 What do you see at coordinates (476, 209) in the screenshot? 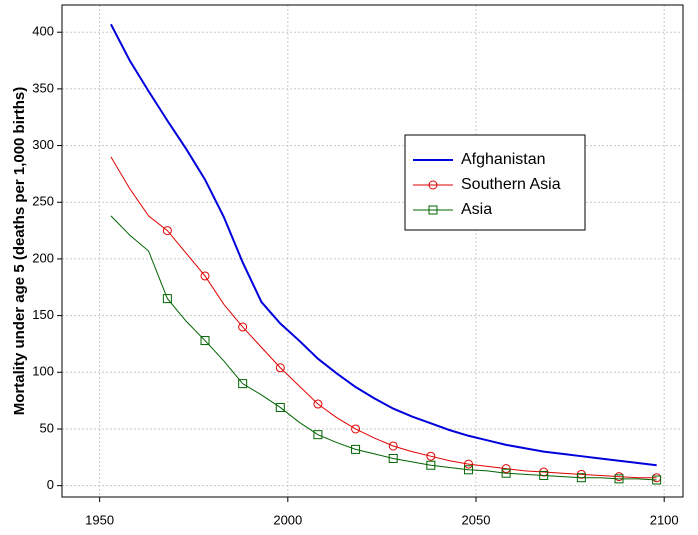
I see `legend-label: Asia` at bounding box center [476, 209].